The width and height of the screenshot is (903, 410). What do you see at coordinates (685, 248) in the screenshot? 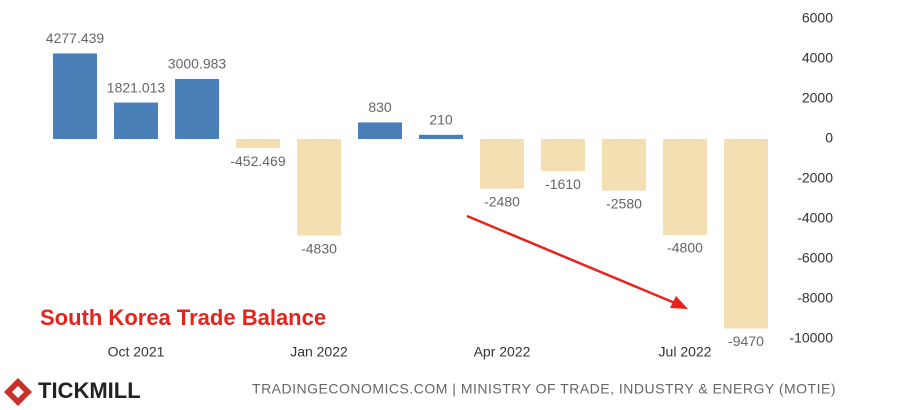
I see `value-label: -4800` at bounding box center [685, 248].